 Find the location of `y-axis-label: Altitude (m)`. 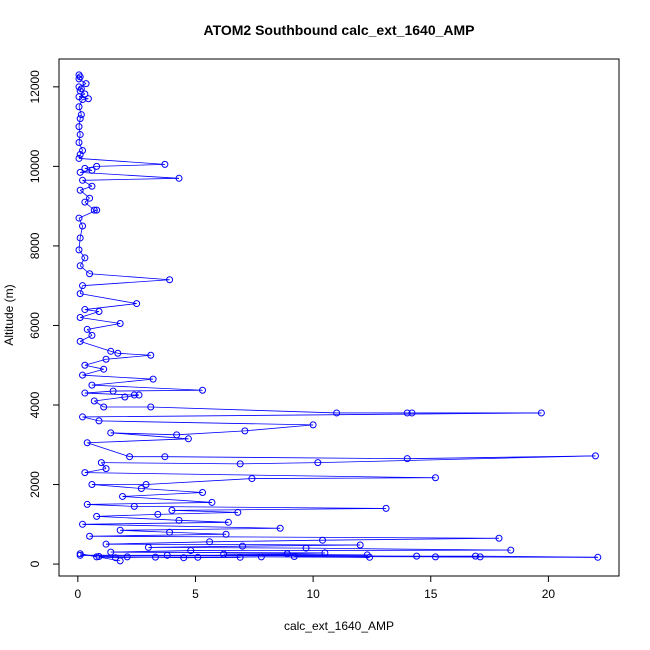

y-axis-label: Altitude (m) is located at coordinates (9, 314).